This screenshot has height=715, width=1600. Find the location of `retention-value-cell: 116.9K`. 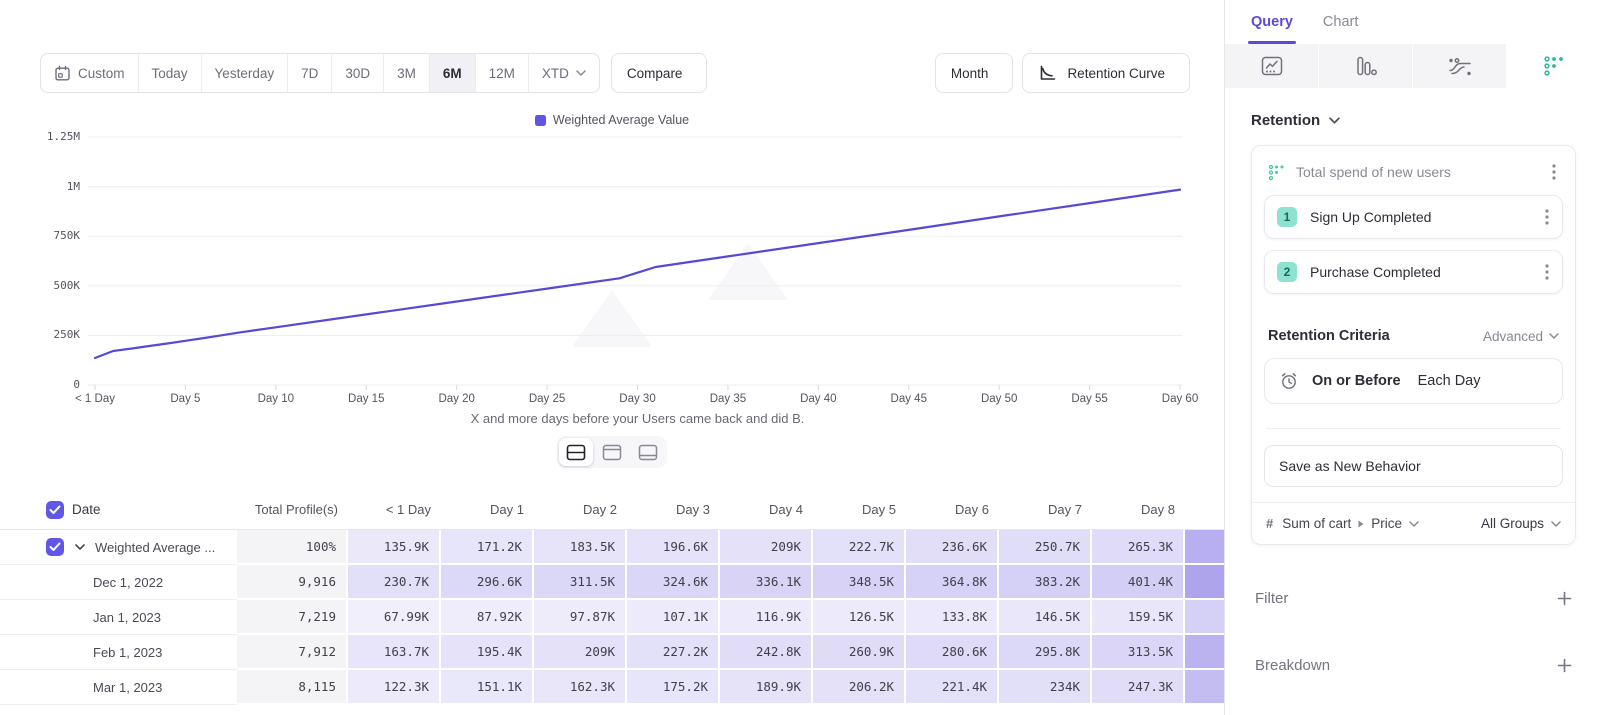

retention-value-cell: 116.9K is located at coordinates (766, 617).